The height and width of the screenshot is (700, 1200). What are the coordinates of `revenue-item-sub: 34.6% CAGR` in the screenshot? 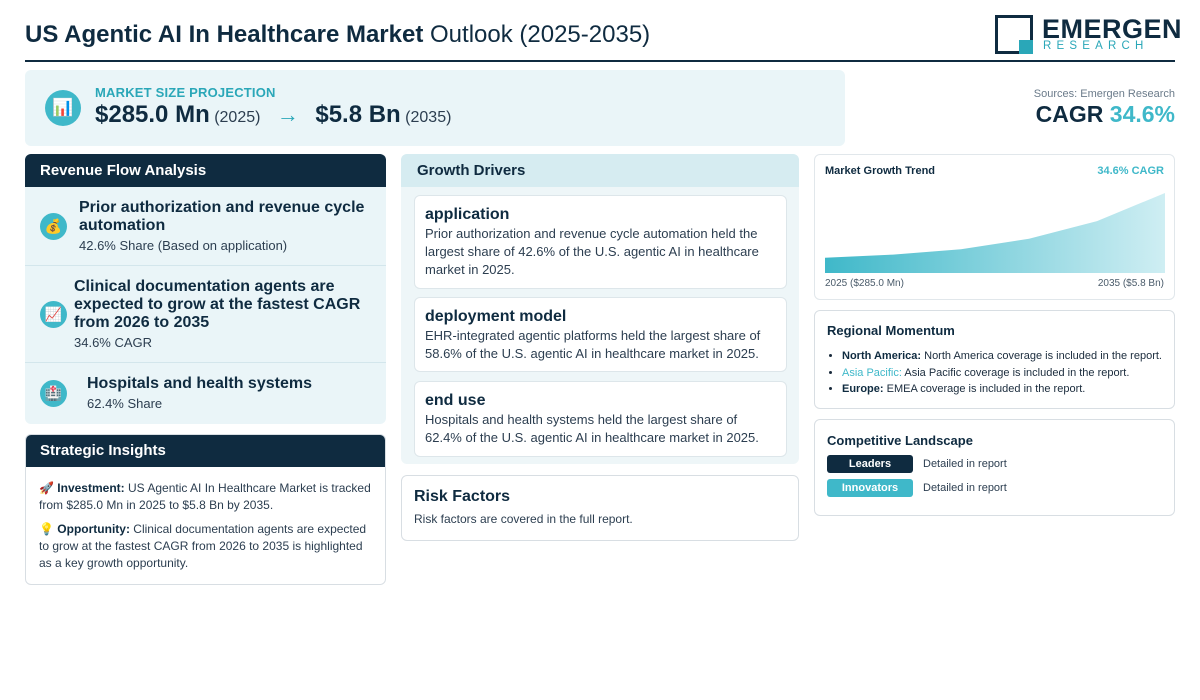 It's located at (113, 342).